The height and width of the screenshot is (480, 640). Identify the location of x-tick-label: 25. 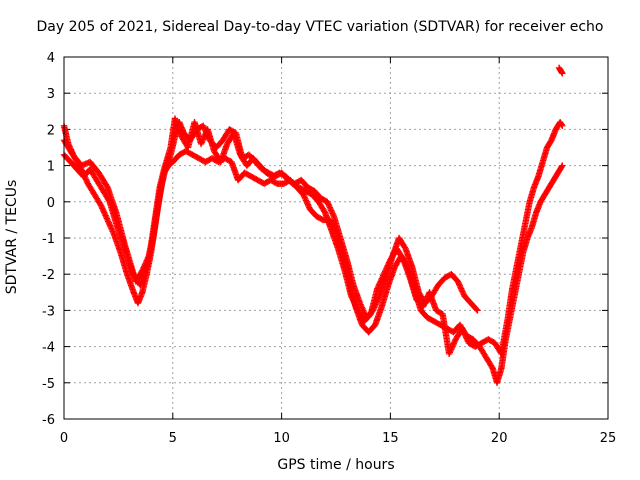
(608, 438).